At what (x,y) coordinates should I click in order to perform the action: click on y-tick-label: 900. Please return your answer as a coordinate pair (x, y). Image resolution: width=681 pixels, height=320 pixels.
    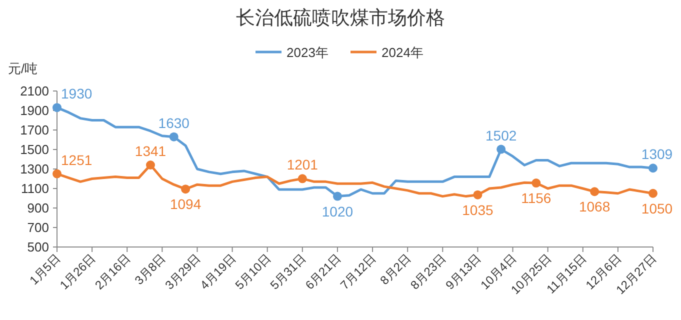
    Looking at the image, I should click on (38, 208).